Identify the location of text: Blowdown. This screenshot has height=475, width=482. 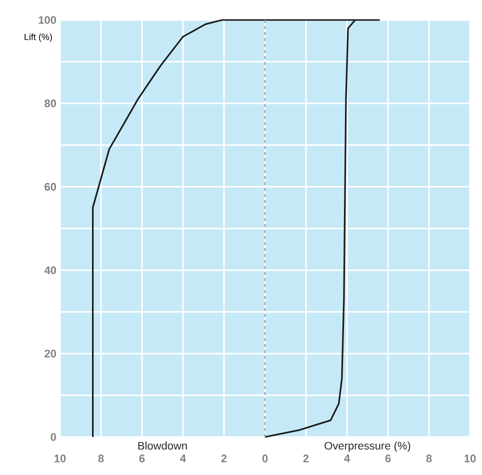
(162, 446).